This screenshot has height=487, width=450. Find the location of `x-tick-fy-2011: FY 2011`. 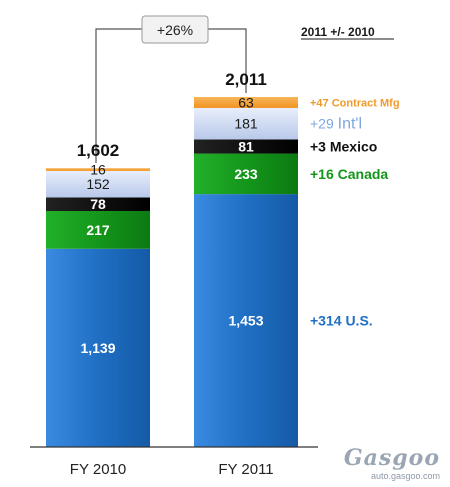

x-tick-fy-2011: FY 2011 is located at coordinates (245, 469).